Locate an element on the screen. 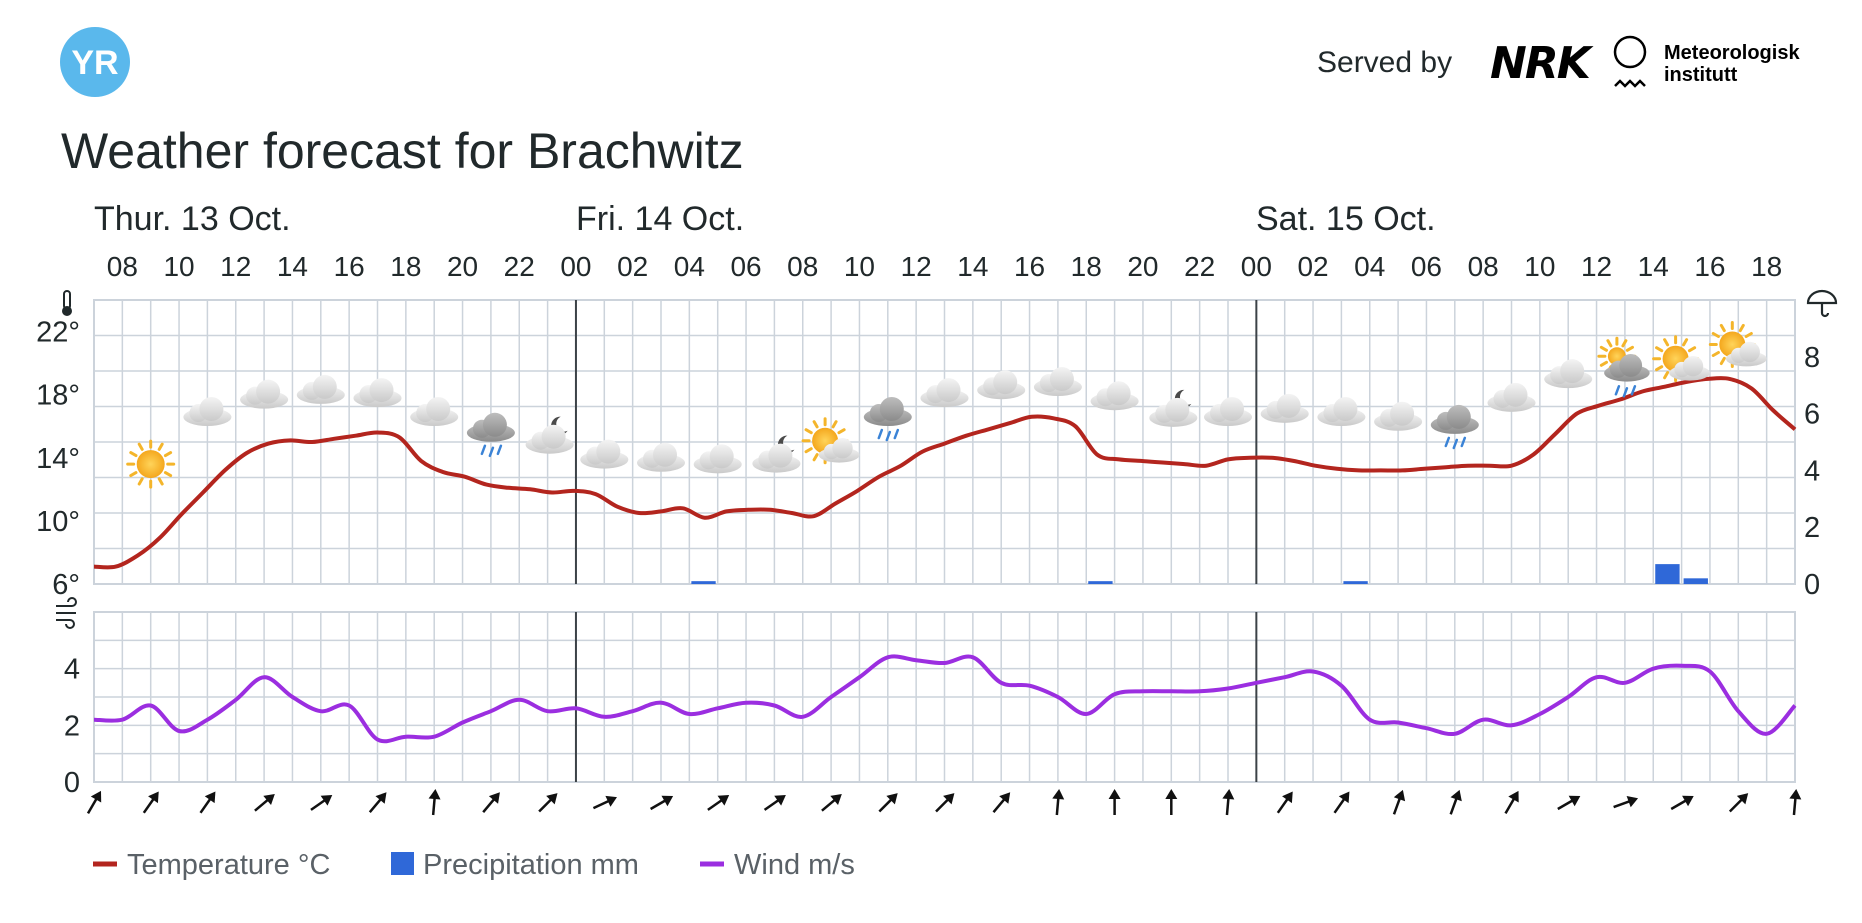  wind-line is located at coordinates (945, 699).